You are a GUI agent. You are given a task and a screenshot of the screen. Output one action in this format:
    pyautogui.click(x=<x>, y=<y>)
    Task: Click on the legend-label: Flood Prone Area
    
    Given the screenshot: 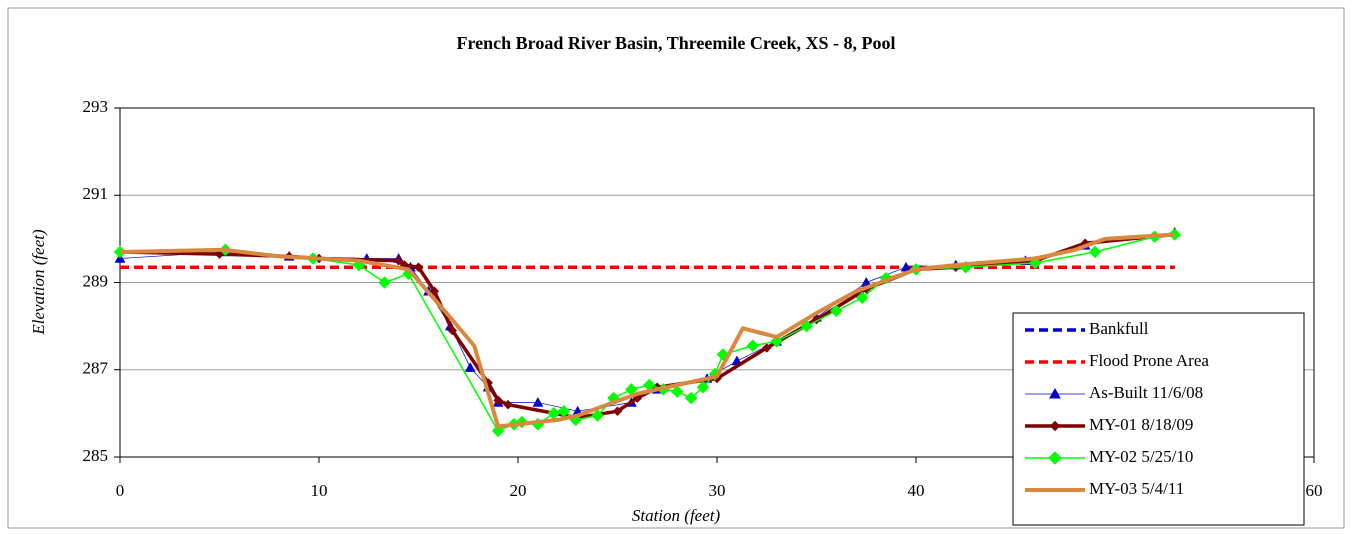 What is the action you would take?
    pyautogui.click(x=1149, y=360)
    